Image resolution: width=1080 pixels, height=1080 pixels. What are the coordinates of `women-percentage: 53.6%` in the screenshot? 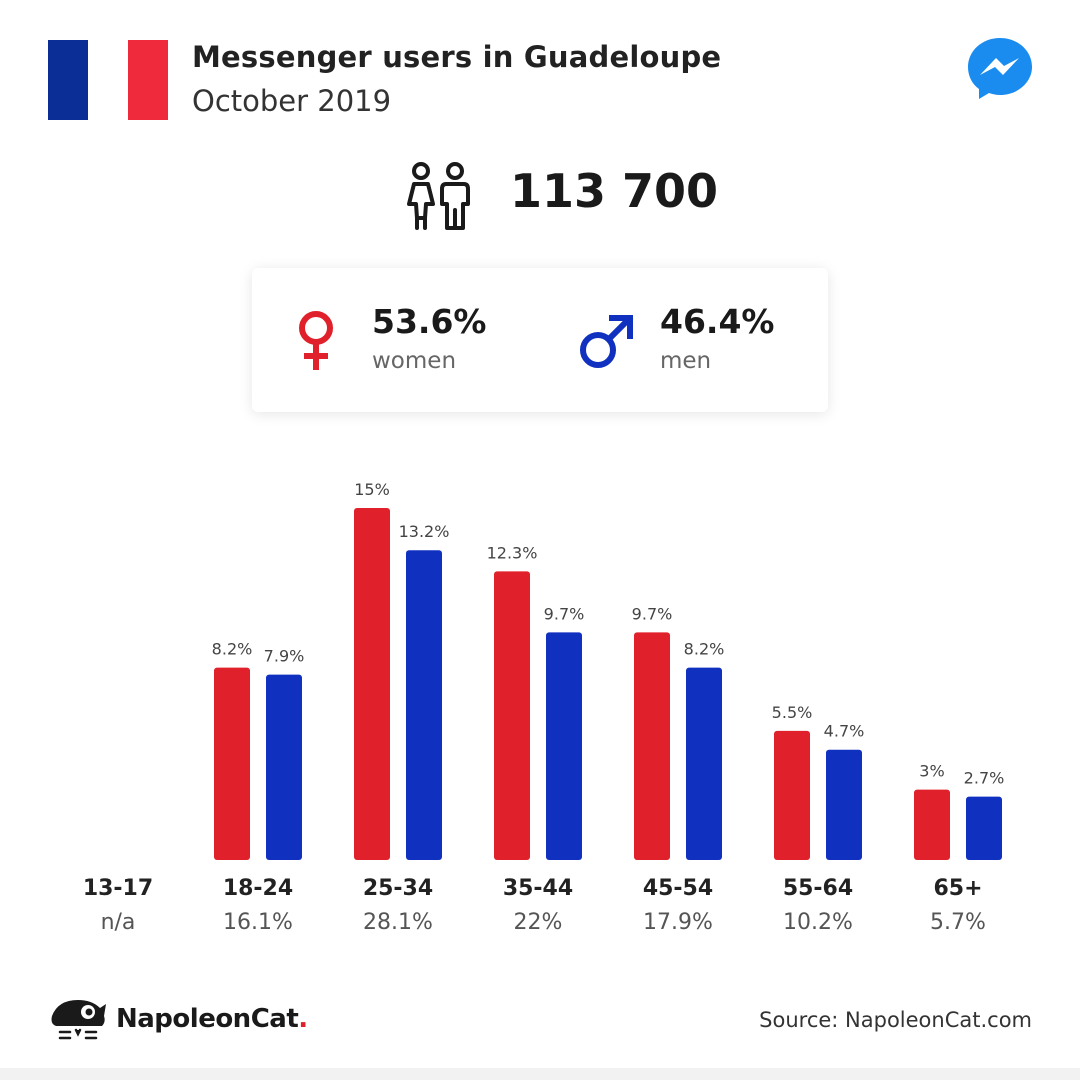 It's located at (429, 321).